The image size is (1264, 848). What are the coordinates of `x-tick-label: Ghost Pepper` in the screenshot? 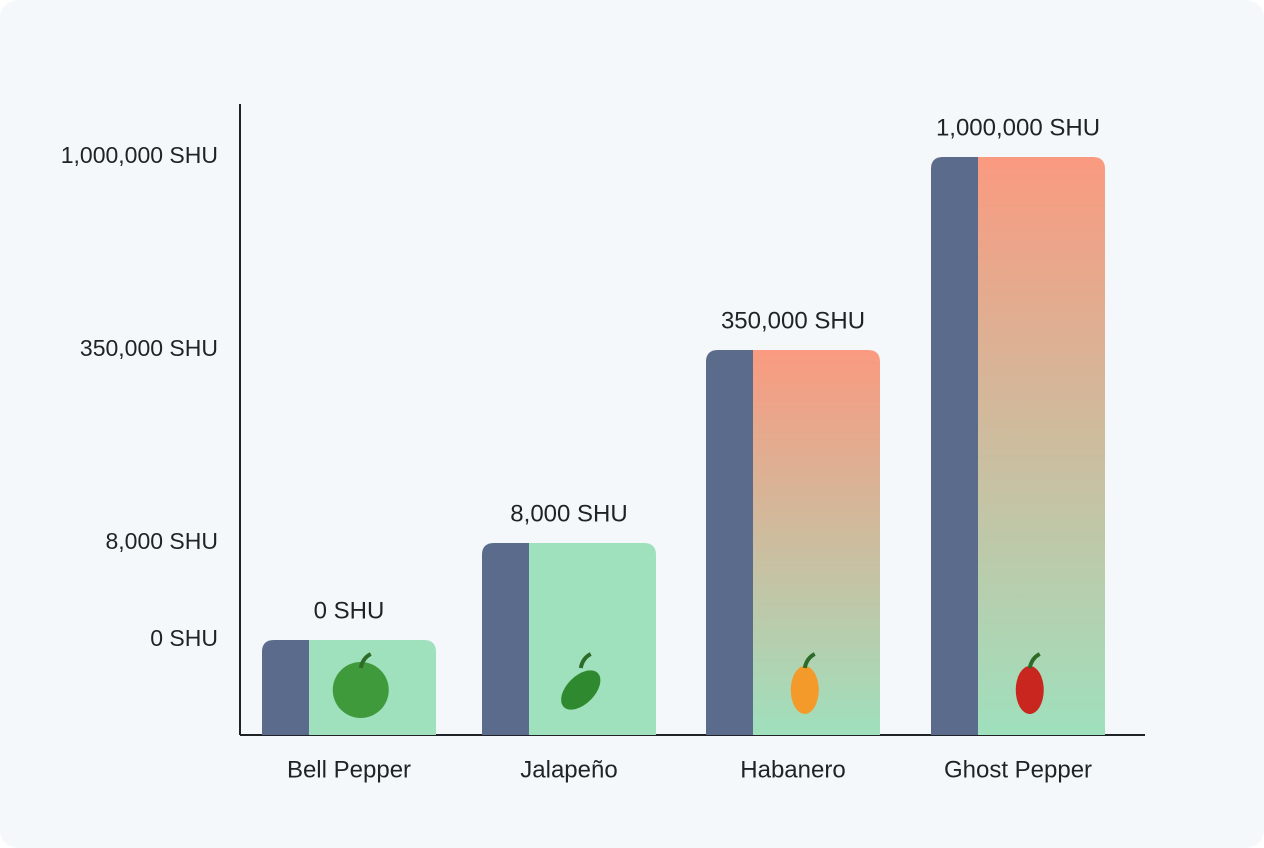 It's located at (1018, 769).